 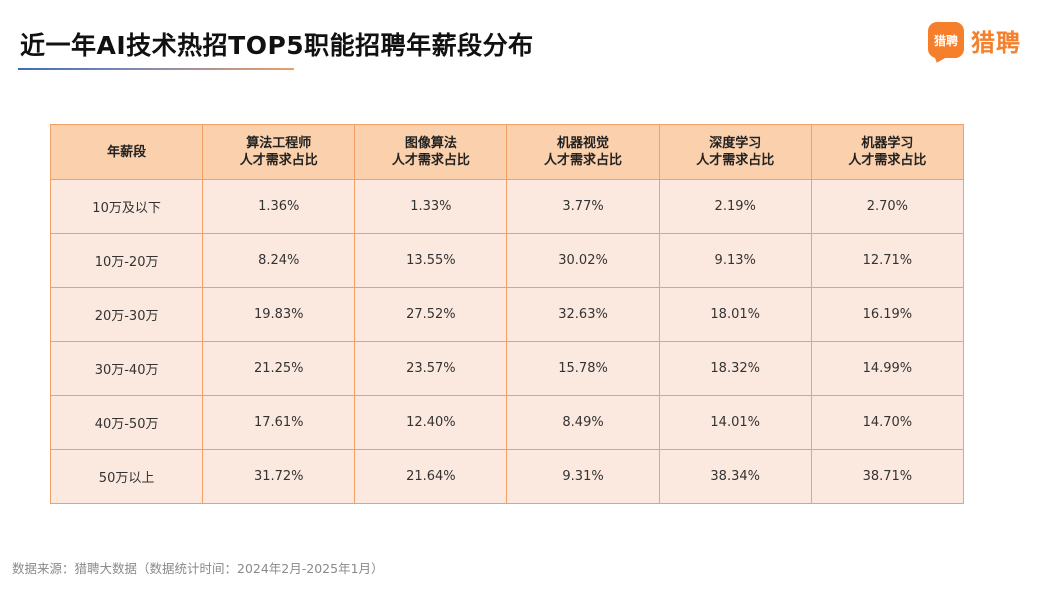 I want to click on column-header-label: 年薪段, so click(x=127, y=152).